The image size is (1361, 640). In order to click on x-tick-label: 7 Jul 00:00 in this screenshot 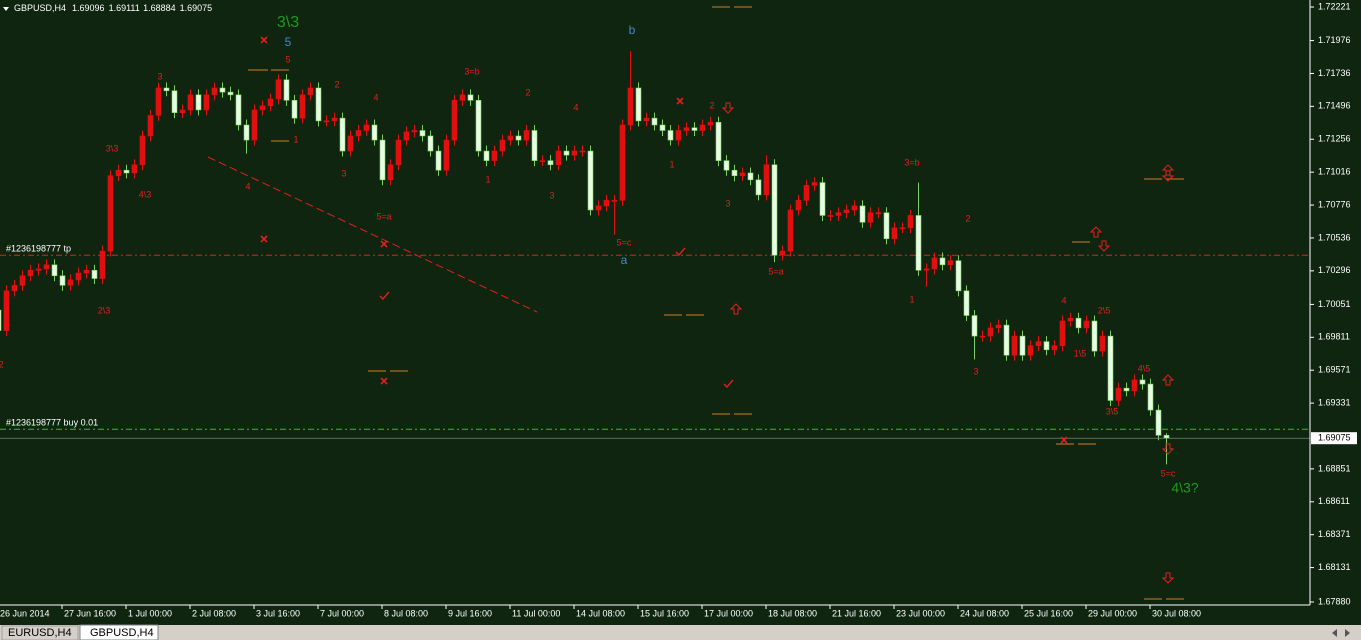, I will do `click(342, 613)`.